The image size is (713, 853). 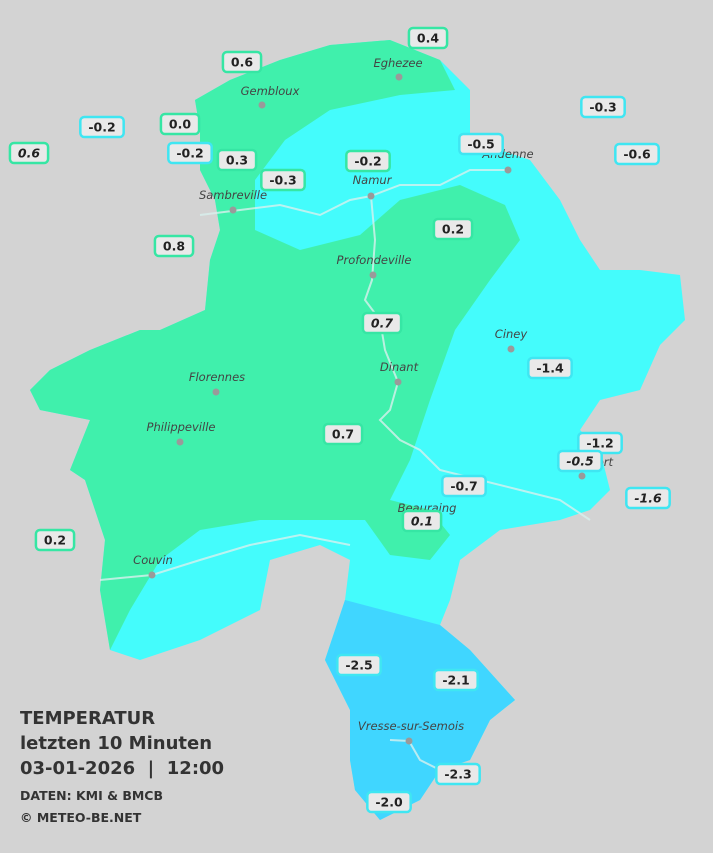 What do you see at coordinates (233, 195) in the screenshot?
I see `city-label: Sambreville` at bounding box center [233, 195].